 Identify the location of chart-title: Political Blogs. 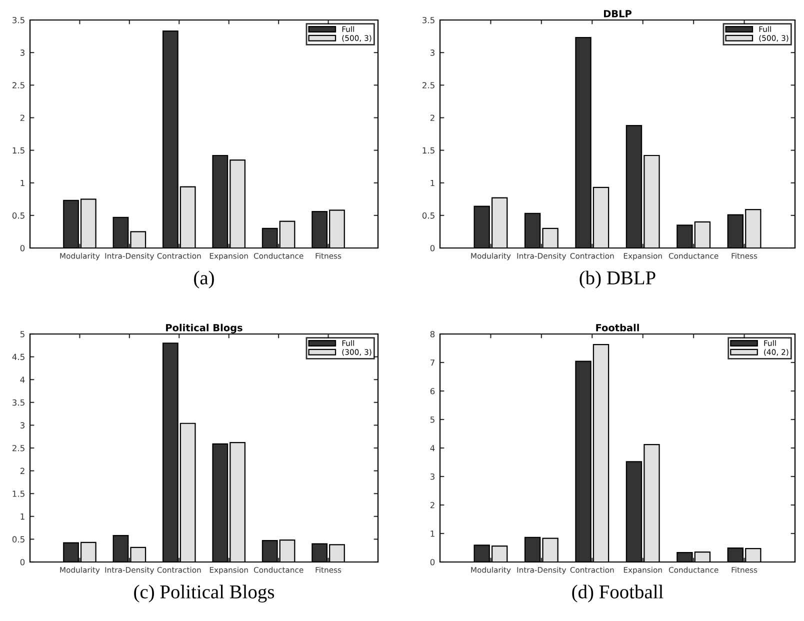
(204, 329).